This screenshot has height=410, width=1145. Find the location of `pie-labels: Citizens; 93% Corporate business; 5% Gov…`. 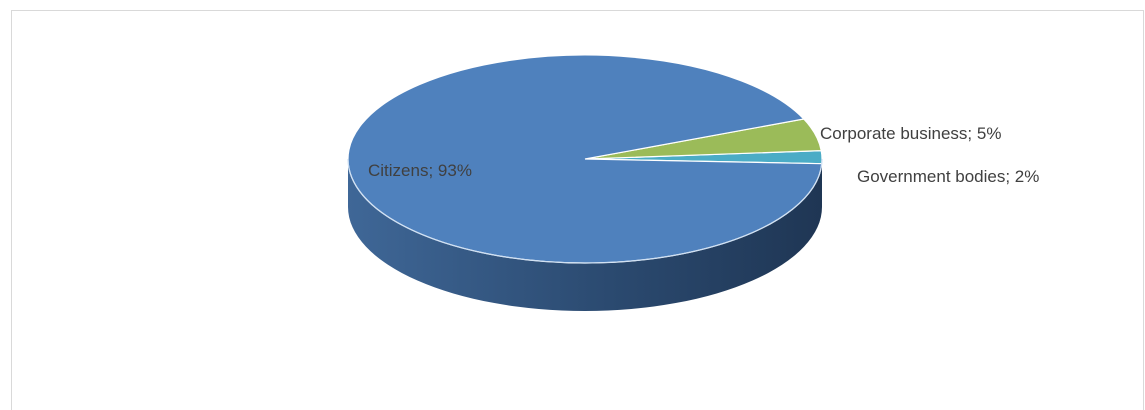

pie-labels: Citizens; 93% Corporate business; 5% Gov… is located at coordinates (703, 155).